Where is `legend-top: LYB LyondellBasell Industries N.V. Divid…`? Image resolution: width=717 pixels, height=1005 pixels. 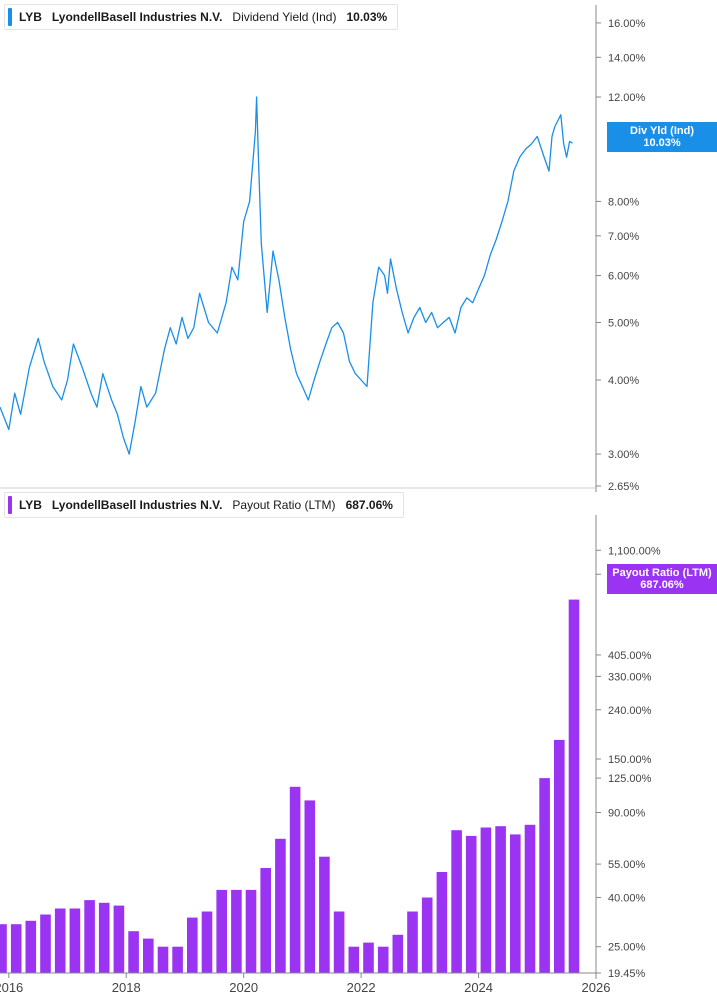 legend-top: LYB LyondellBasell Industries N.V. Divid… is located at coordinates (201, 17).